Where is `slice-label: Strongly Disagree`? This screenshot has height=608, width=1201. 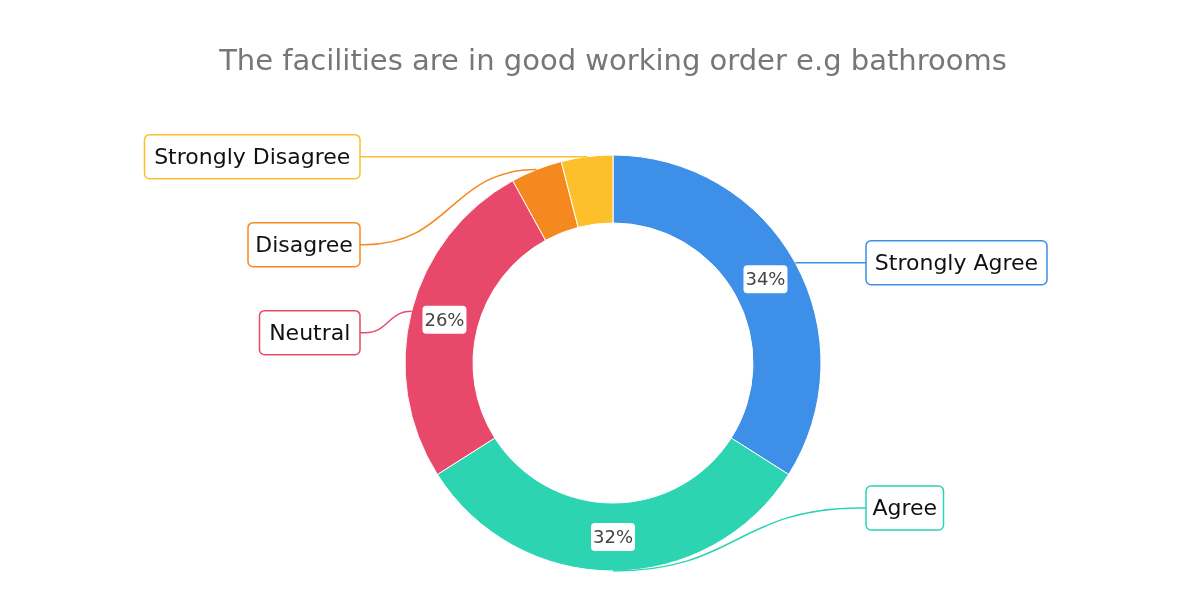 slice-label: Strongly Disagree is located at coordinates (252, 156).